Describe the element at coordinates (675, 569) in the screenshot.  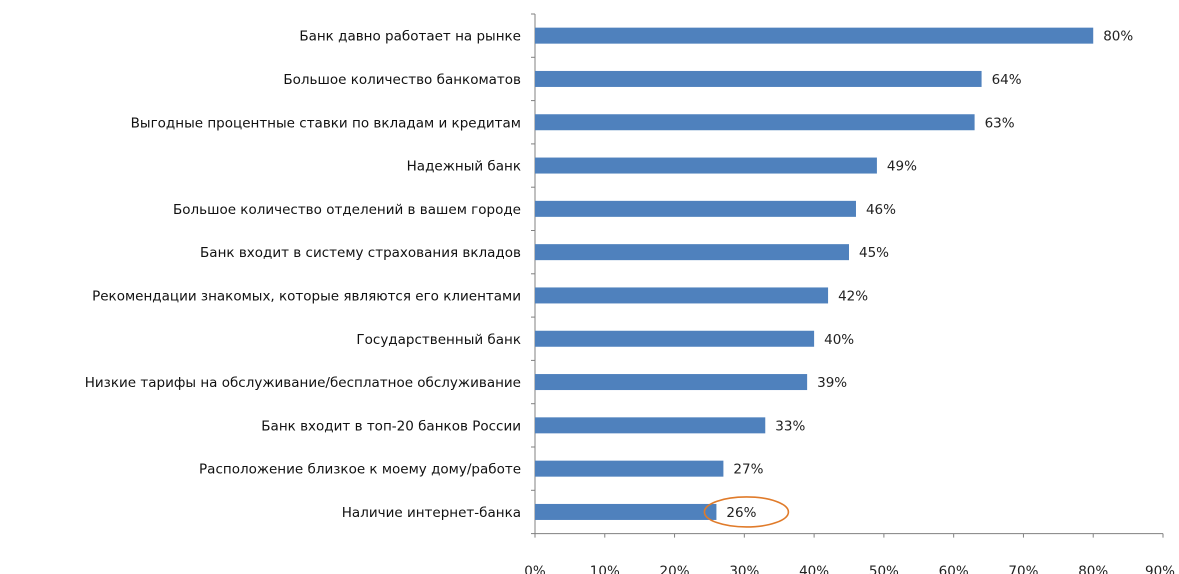
I see `value-axis-tick-label: 20%` at that location.